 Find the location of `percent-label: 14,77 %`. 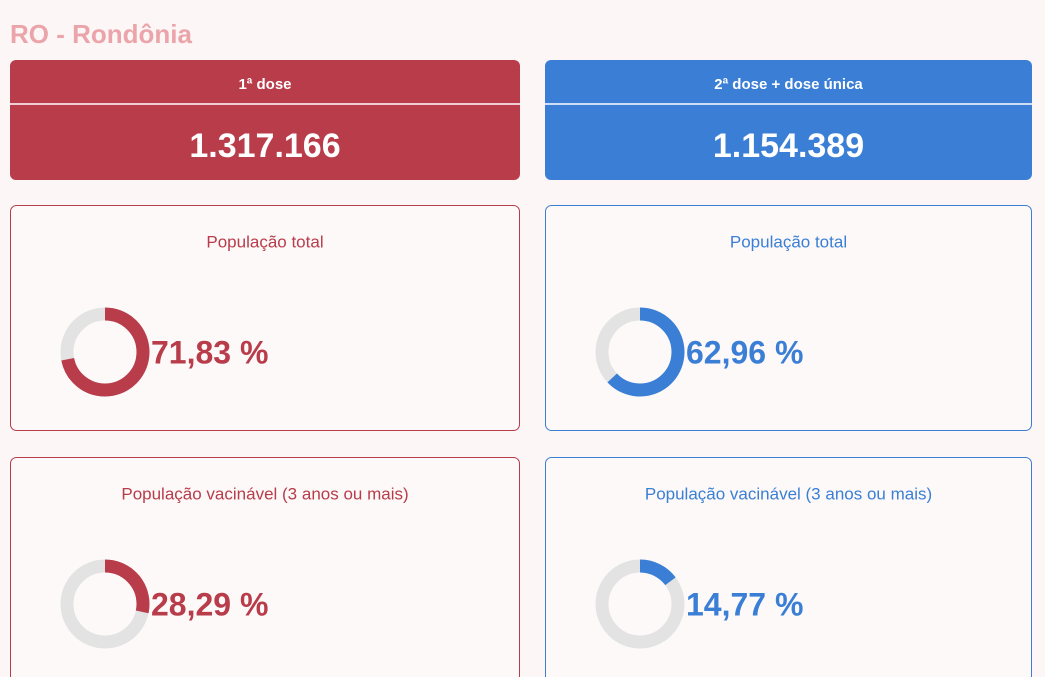

percent-label: 14,77 % is located at coordinates (744, 604).